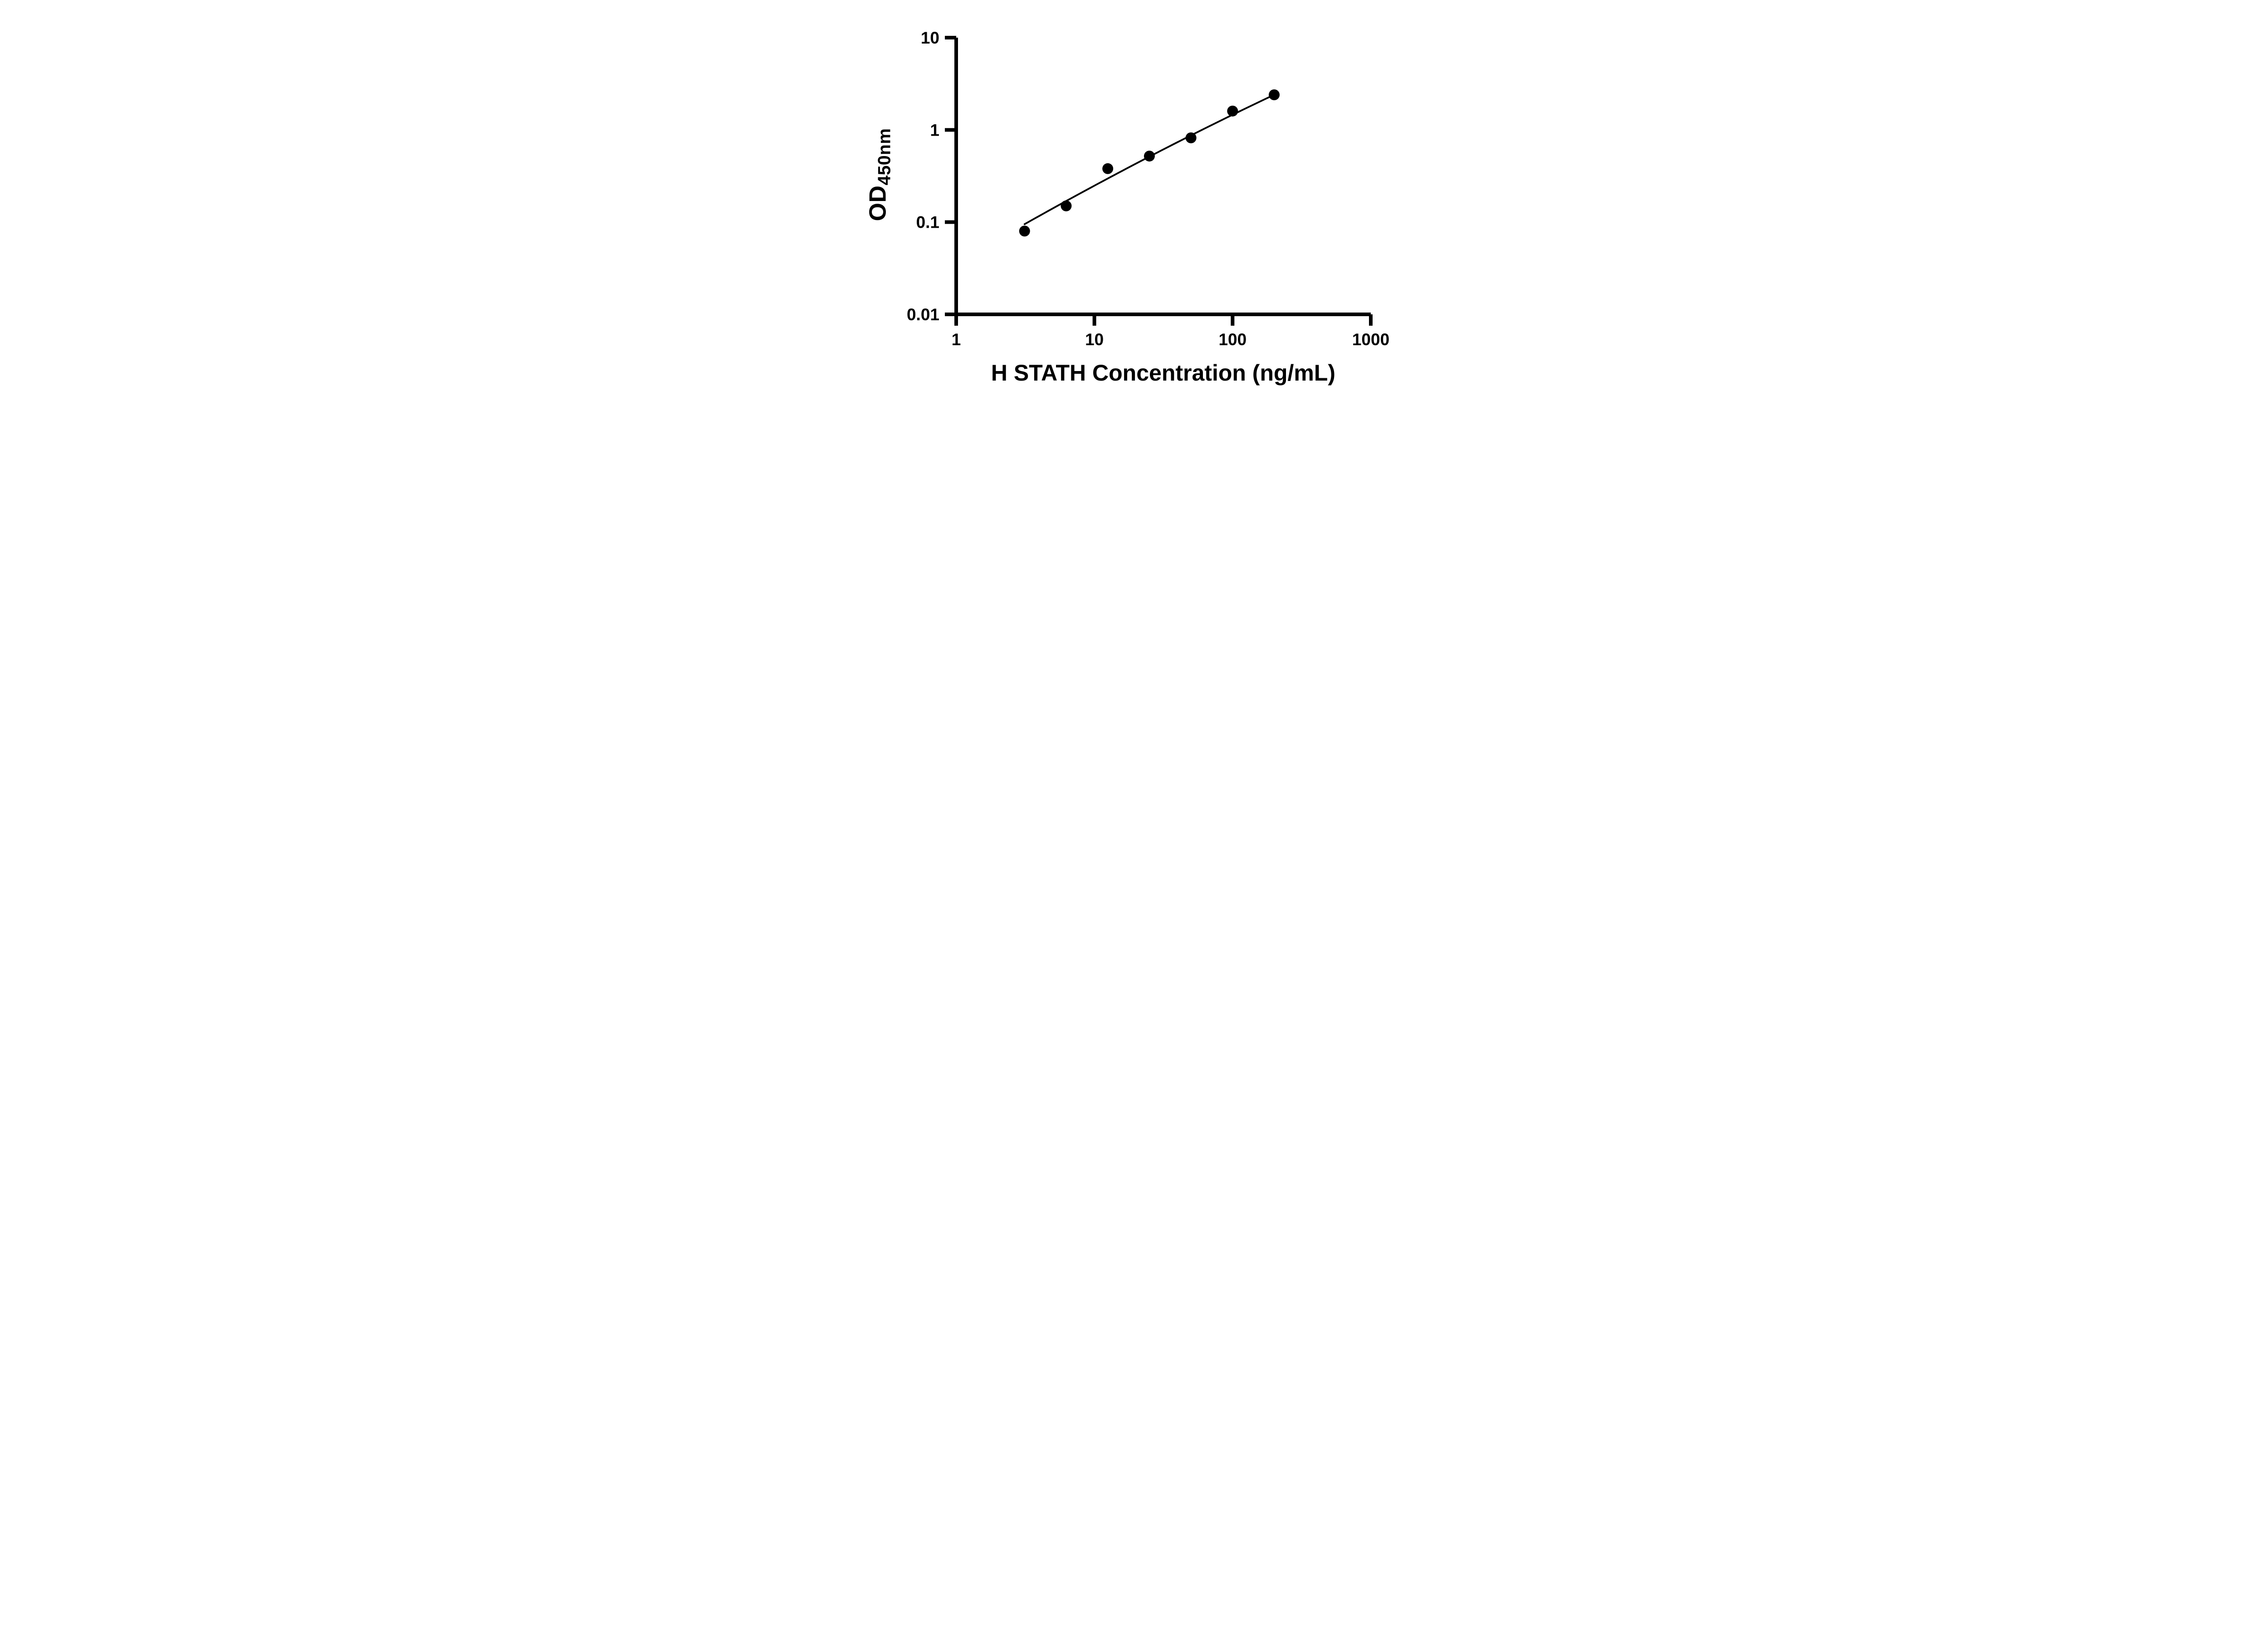  What do you see at coordinates (934, 130) in the screenshot?
I see `y-axis-tick-label: 1` at bounding box center [934, 130].